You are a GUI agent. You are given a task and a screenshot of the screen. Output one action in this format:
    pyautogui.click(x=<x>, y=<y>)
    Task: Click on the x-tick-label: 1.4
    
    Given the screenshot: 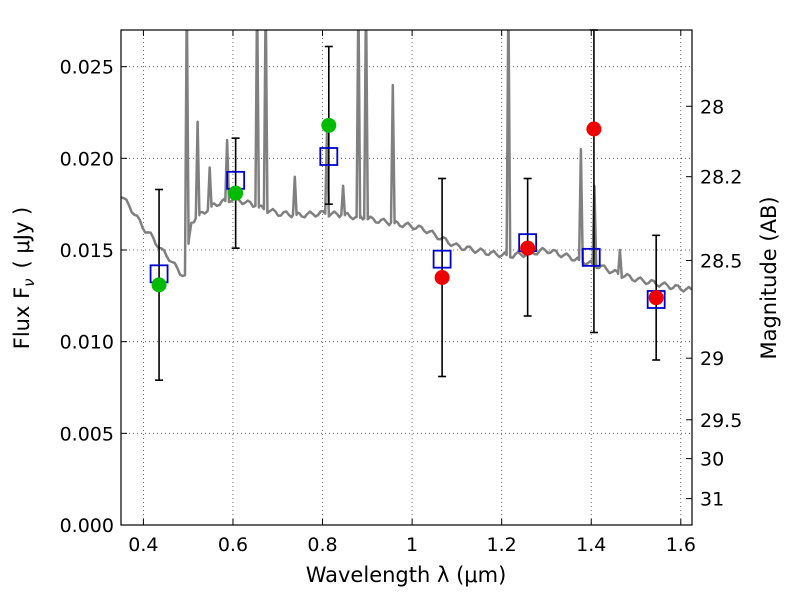 What is the action you would take?
    pyautogui.click(x=591, y=545)
    